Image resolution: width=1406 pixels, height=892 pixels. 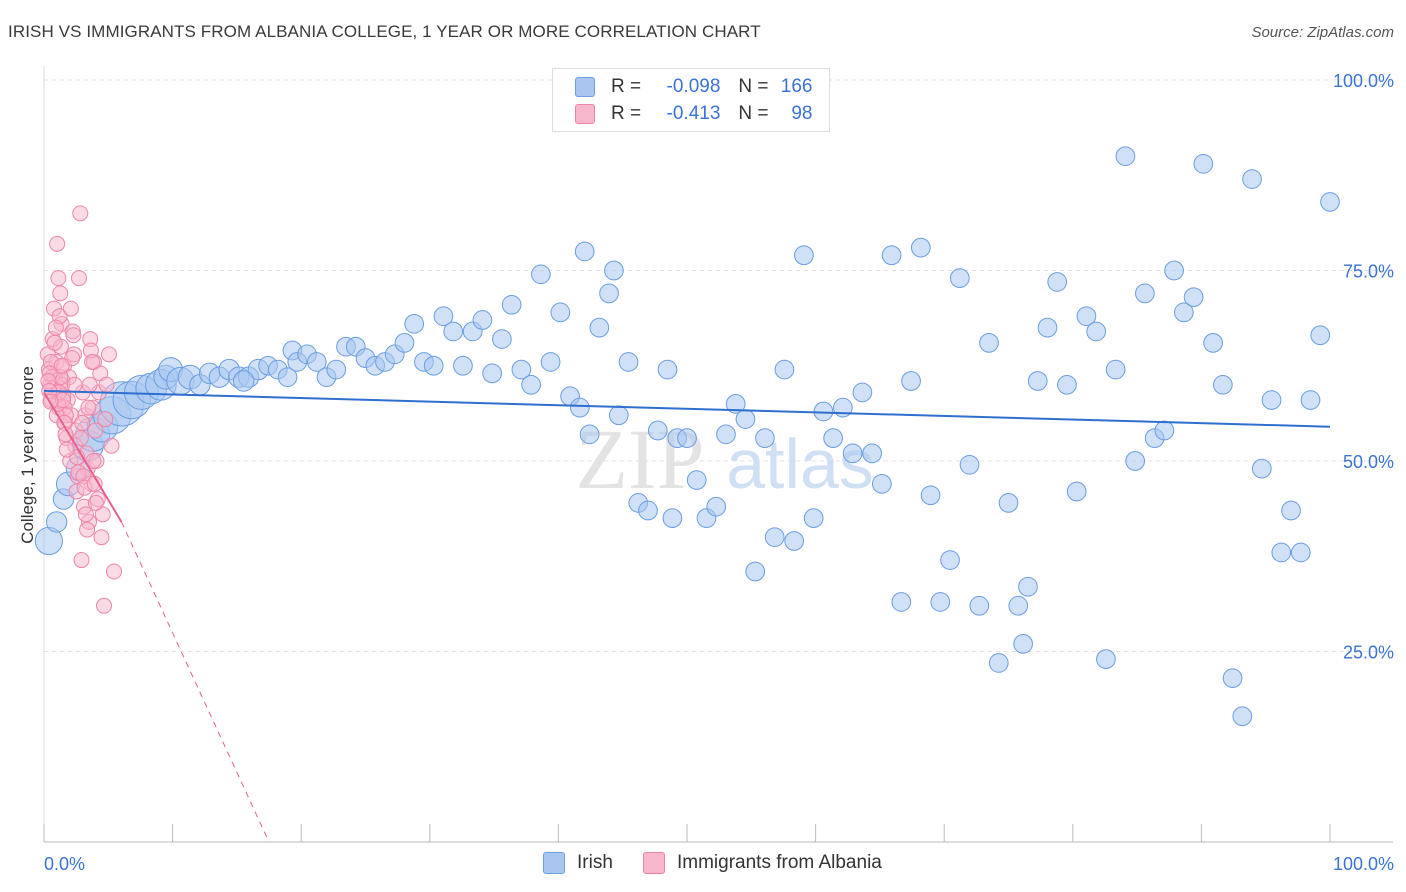 I want to click on albania-points, so click(x=80, y=409).